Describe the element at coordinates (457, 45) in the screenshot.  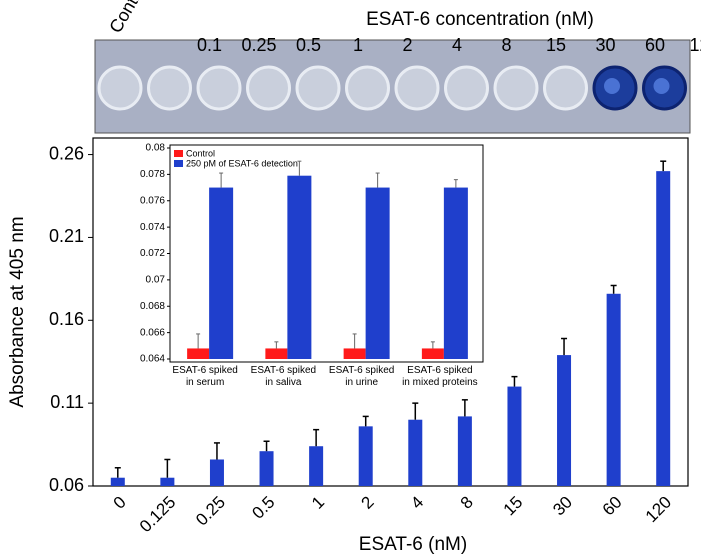
I see `plate-label: 4` at that location.